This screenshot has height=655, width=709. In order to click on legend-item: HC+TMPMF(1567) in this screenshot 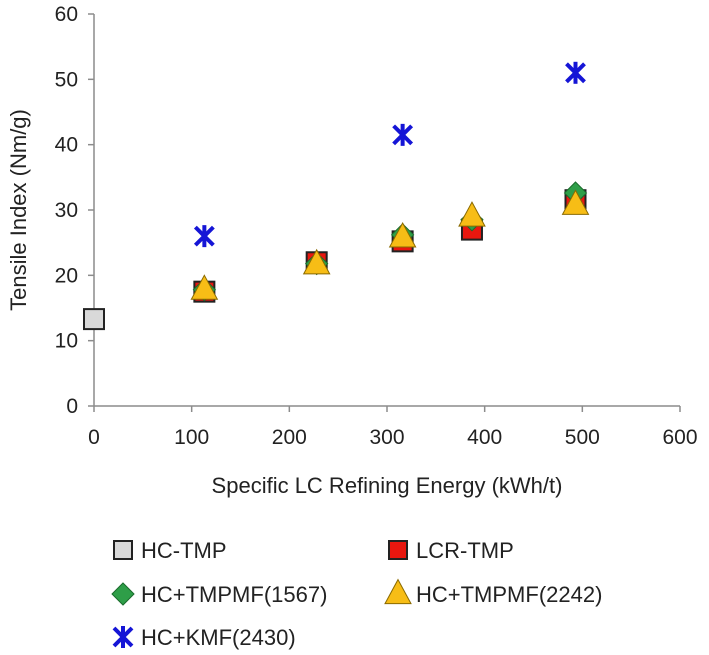, I will do `click(219, 594)`.